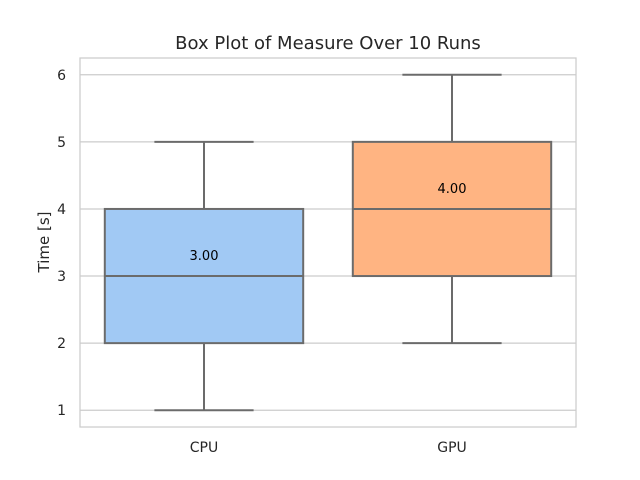 The width and height of the screenshot is (640, 480). I want to click on median-label: 3.00, so click(204, 256).